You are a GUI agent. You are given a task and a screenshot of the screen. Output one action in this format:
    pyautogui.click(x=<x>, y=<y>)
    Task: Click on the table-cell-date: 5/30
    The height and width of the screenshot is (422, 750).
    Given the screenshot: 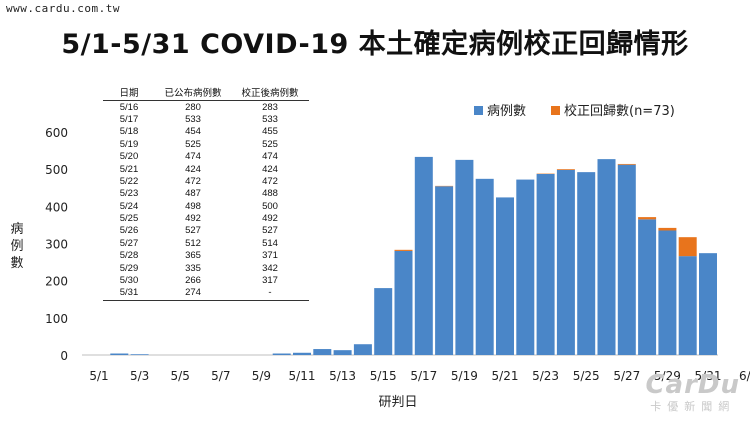 What is the action you would take?
    pyautogui.click(x=129, y=281)
    